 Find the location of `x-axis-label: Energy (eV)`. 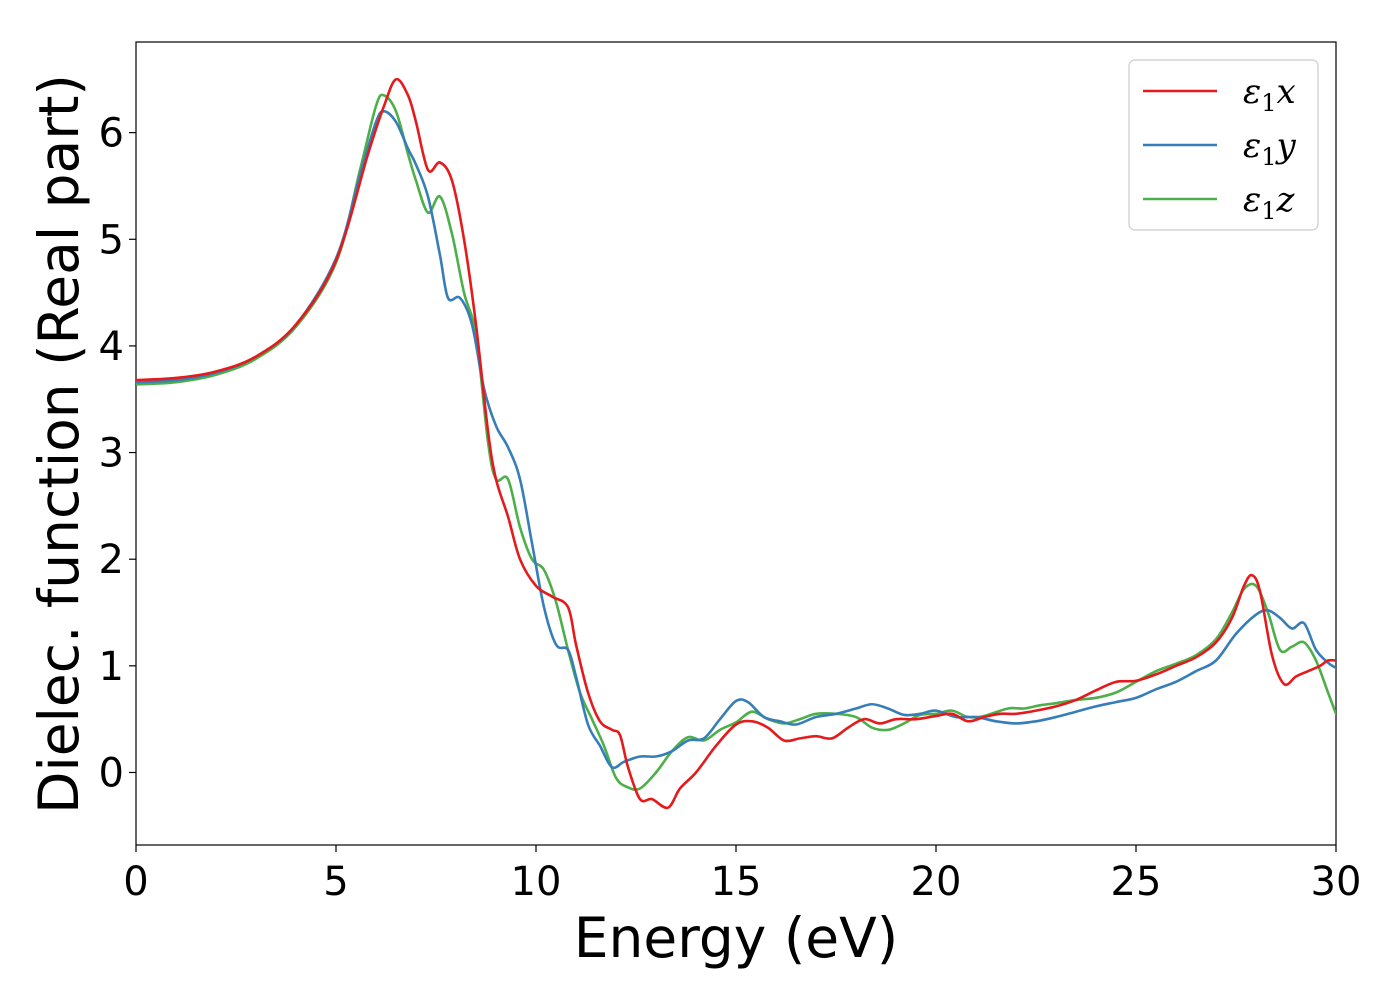

x-axis-label: Energy (eV) is located at coordinates (736, 938).